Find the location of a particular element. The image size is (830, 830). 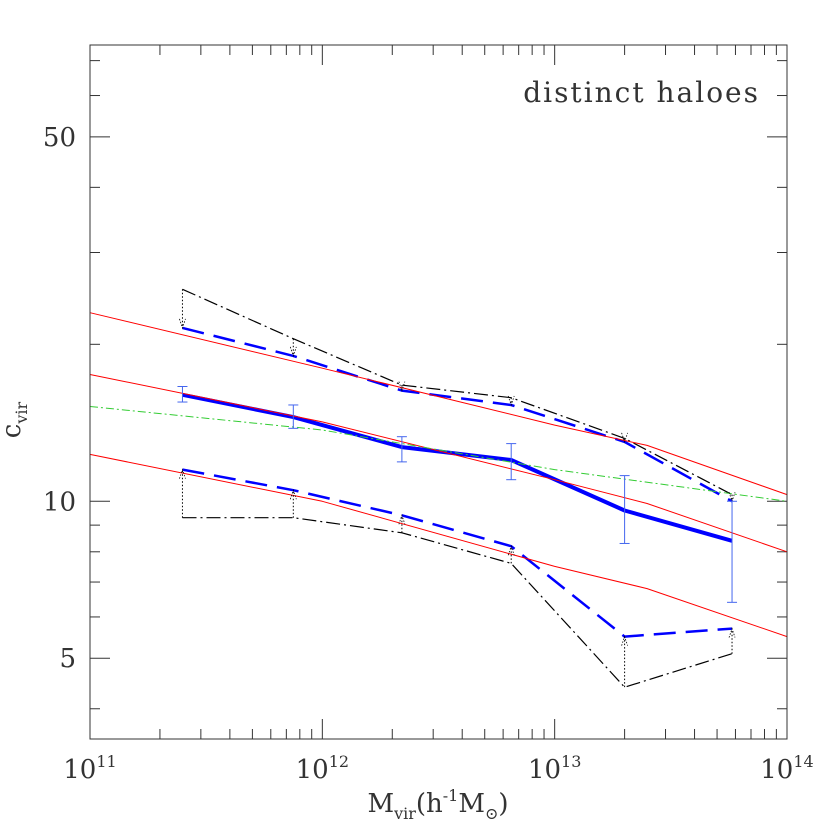

y-tick-label: 50 is located at coordinates (59, 138).